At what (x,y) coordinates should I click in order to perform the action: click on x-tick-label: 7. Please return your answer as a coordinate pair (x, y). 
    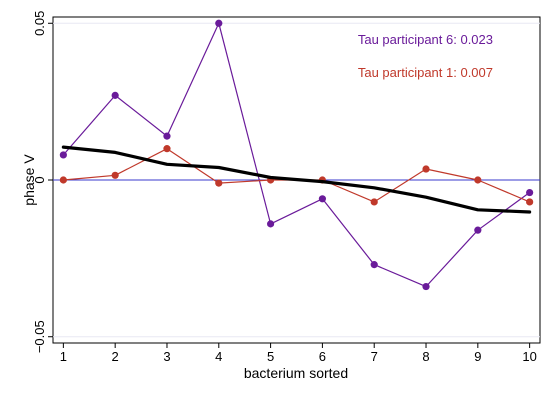
    Looking at the image, I should click on (374, 356).